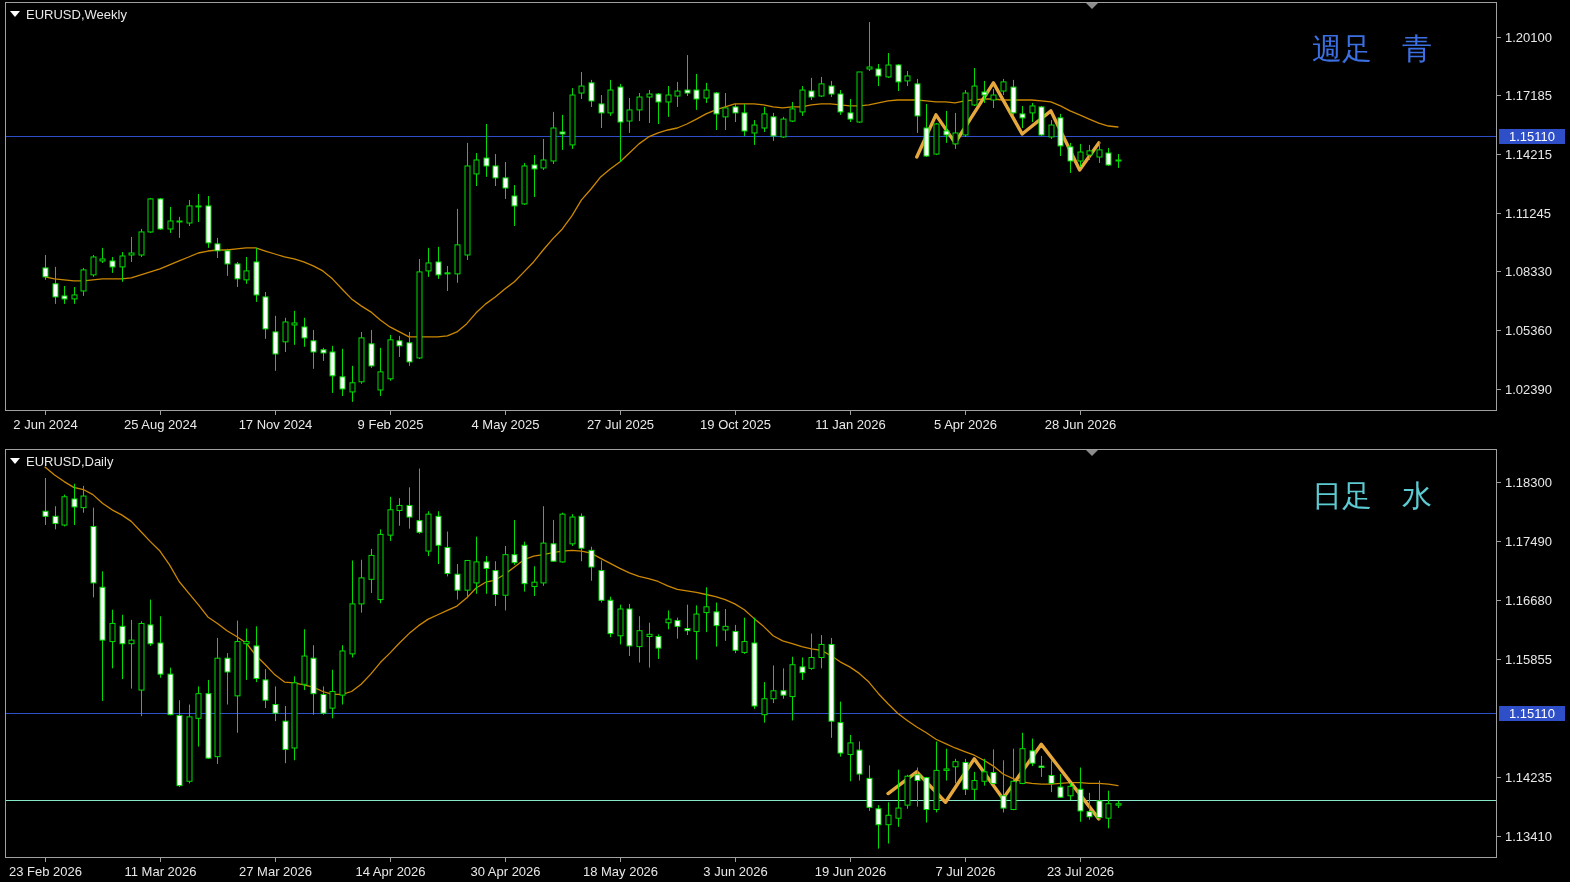 The height and width of the screenshot is (882, 1570). Describe the element at coordinates (850, 871) in the screenshot. I see `x-tick-label: 19 Jun 2026` at that location.